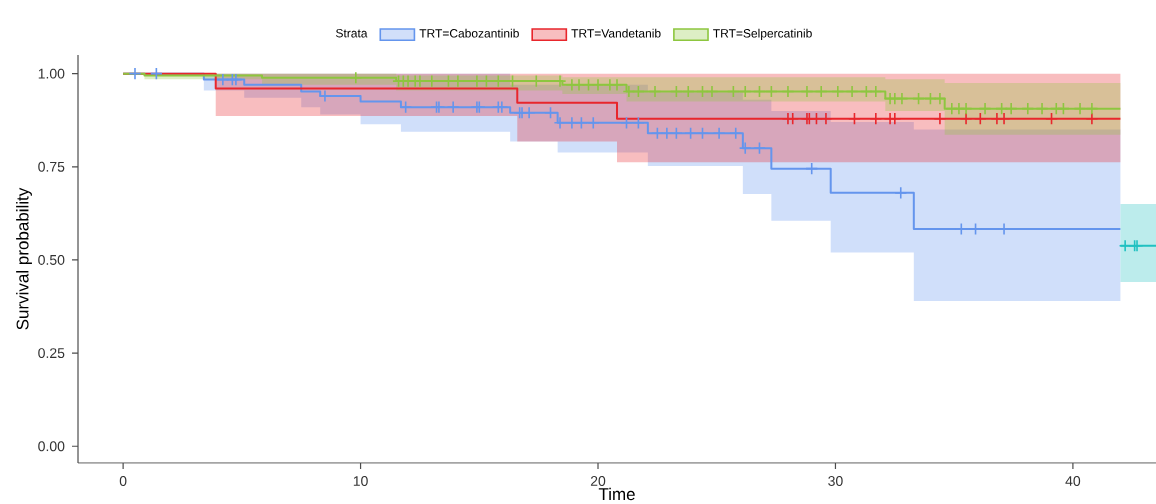  What do you see at coordinates (123, 481) in the screenshot?
I see `x-tick-label: 0` at bounding box center [123, 481].